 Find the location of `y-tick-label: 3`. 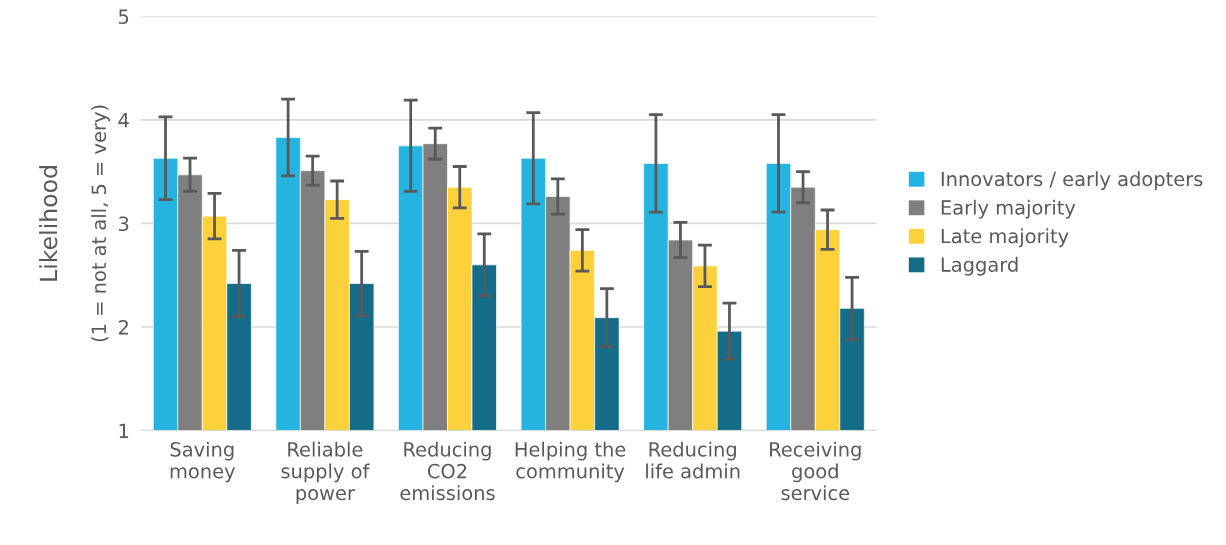

y-tick-label: 3 is located at coordinates (123, 224).